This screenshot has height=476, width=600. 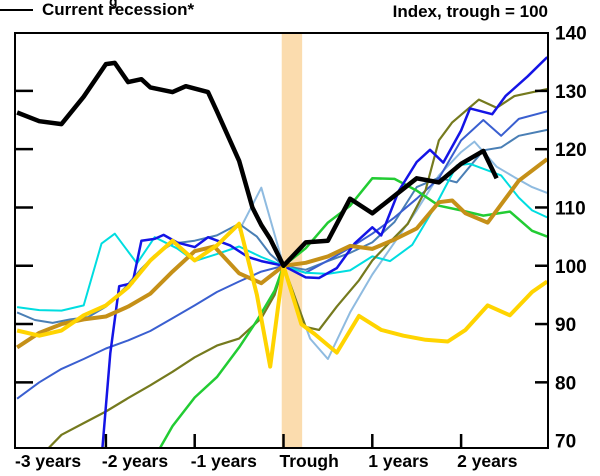 I want to click on x-axis-label: Trough, so click(x=309, y=461).